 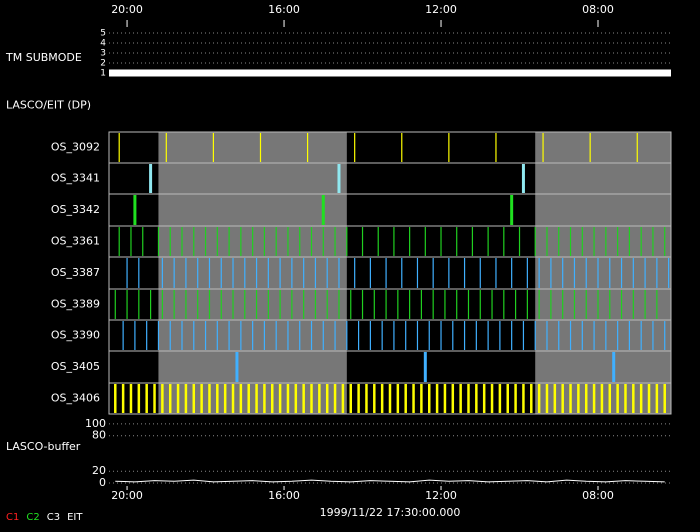 What do you see at coordinates (598, 9) in the screenshot?
I see `x-tick-label-top: 08:00` at bounding box center [598, 9].